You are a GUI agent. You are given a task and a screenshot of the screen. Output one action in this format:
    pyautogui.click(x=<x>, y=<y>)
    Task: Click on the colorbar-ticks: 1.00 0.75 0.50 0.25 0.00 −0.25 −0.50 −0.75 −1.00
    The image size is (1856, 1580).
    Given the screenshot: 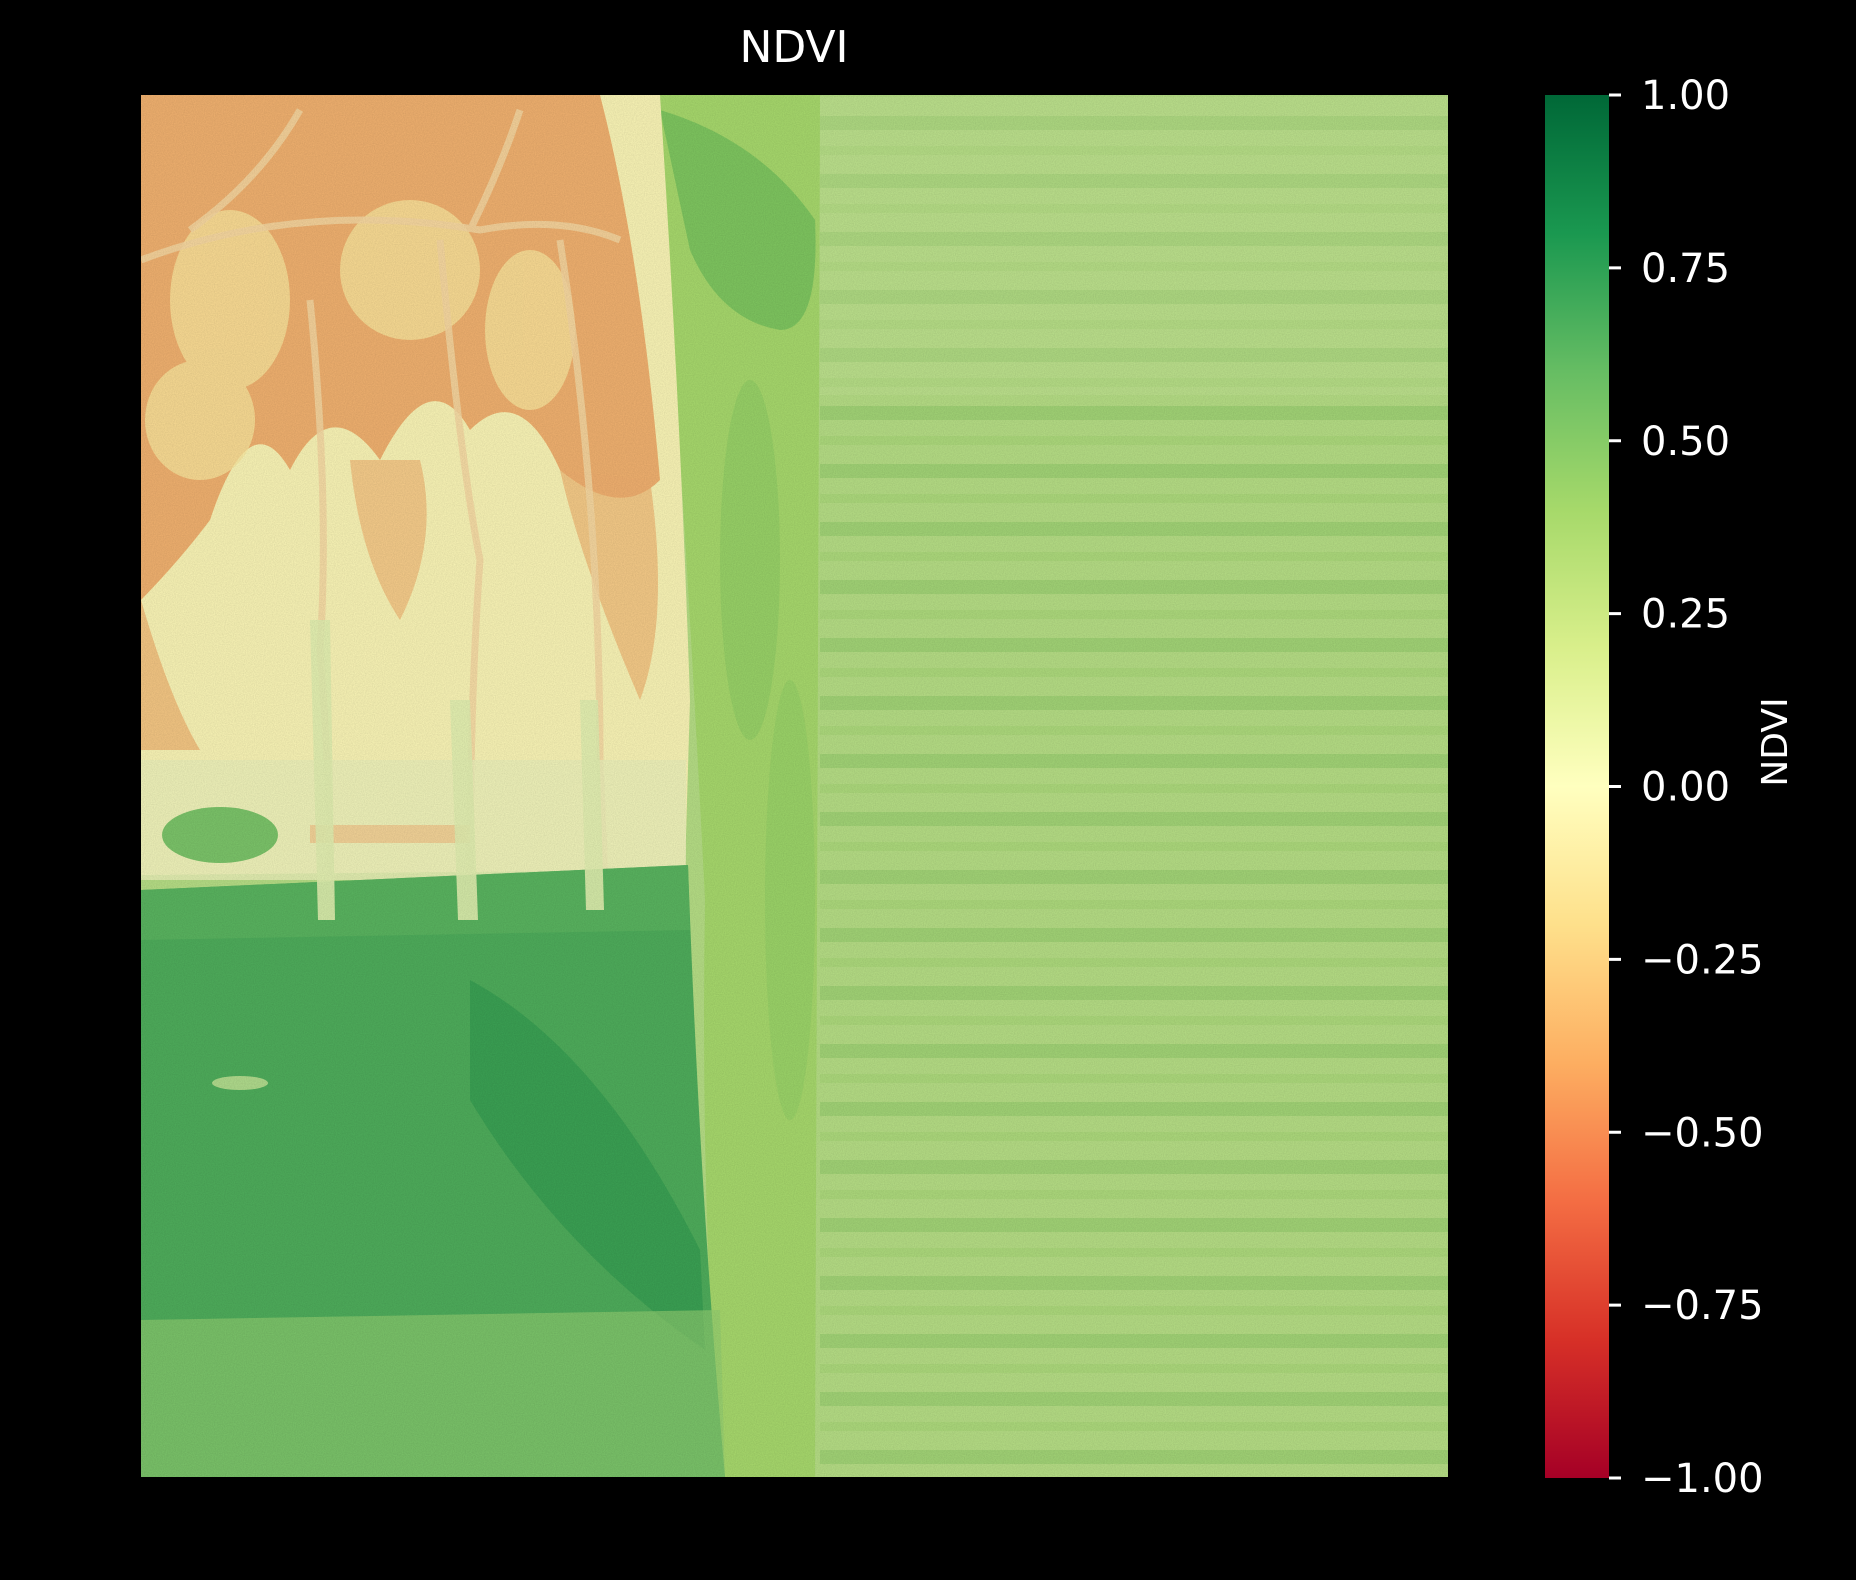 What is the action you would take?
    pyautogui.click(x=1686, y=787)
    